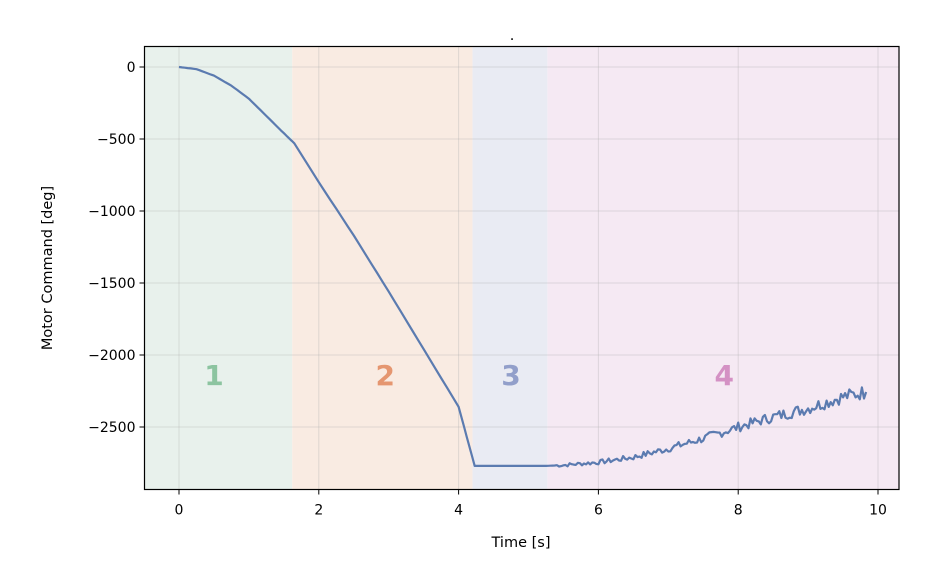 The height and width of the screenshot is (568, 944). What do you see at coordinates (111, 428) in the screenshot?
I see `y-tick-label: −2500` at bounding box center [111, 428].